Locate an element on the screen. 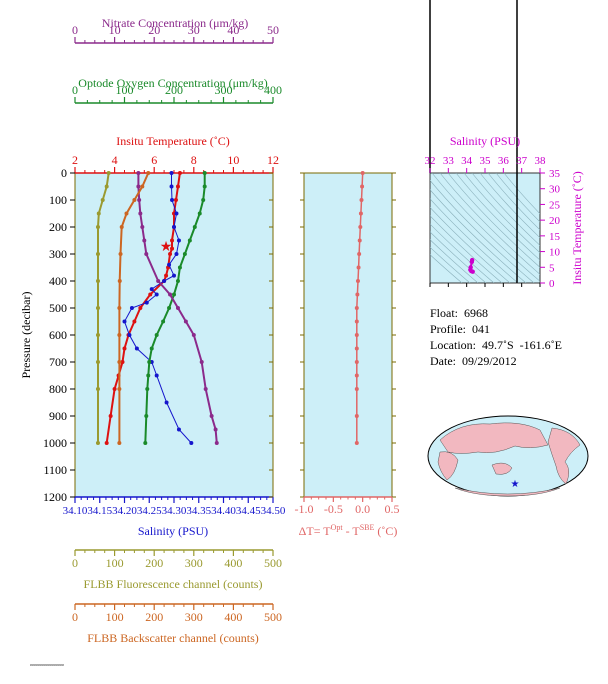 The height and width of the screenshot is (684, 608). oxygen-tick-label: 300 is located at coordinates (224, 90).